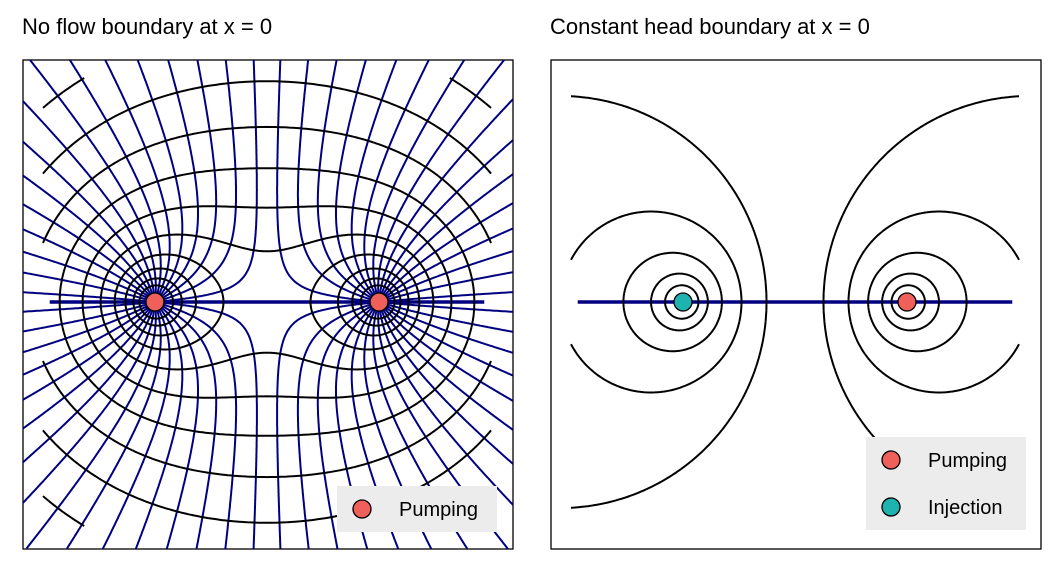 Image resolution: width=1056 pixels, height=576 pixels. I want to click on right-legend: Pumping Injection, so click(946, 483).